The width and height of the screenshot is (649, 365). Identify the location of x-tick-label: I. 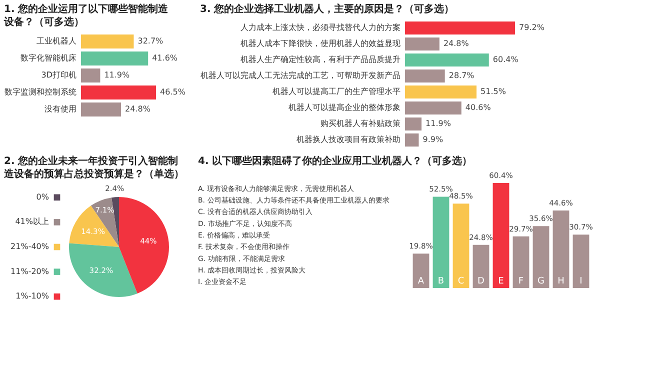
(581, 281).